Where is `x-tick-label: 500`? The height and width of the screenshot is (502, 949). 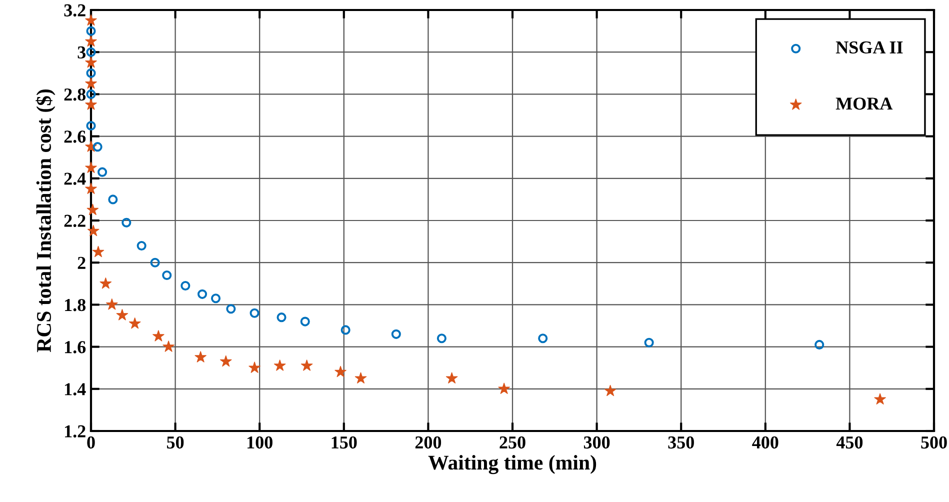
x-tick-label: 500 is located at coordinates (934, 442).